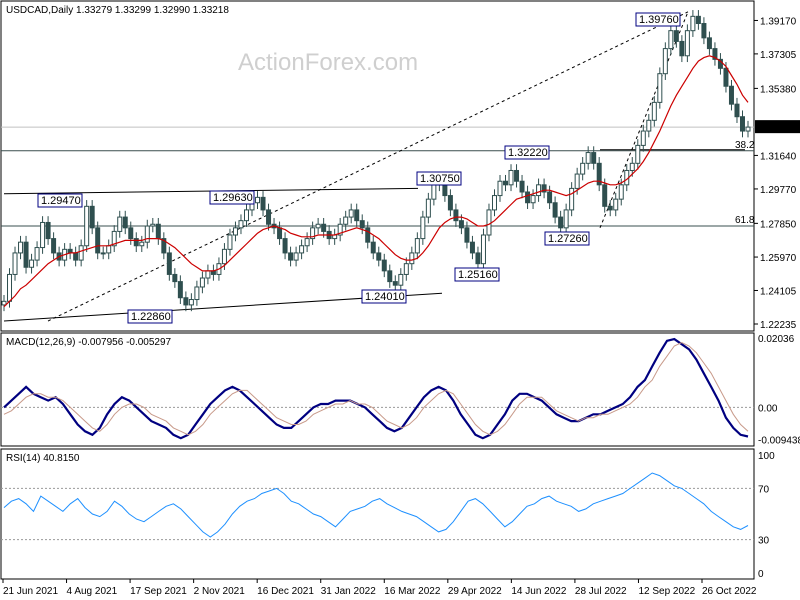  What do you see at coordinates (778, 258) in the screenshot?
I see `y-tick-label: 1.25970` at bounding box center [778, 258].